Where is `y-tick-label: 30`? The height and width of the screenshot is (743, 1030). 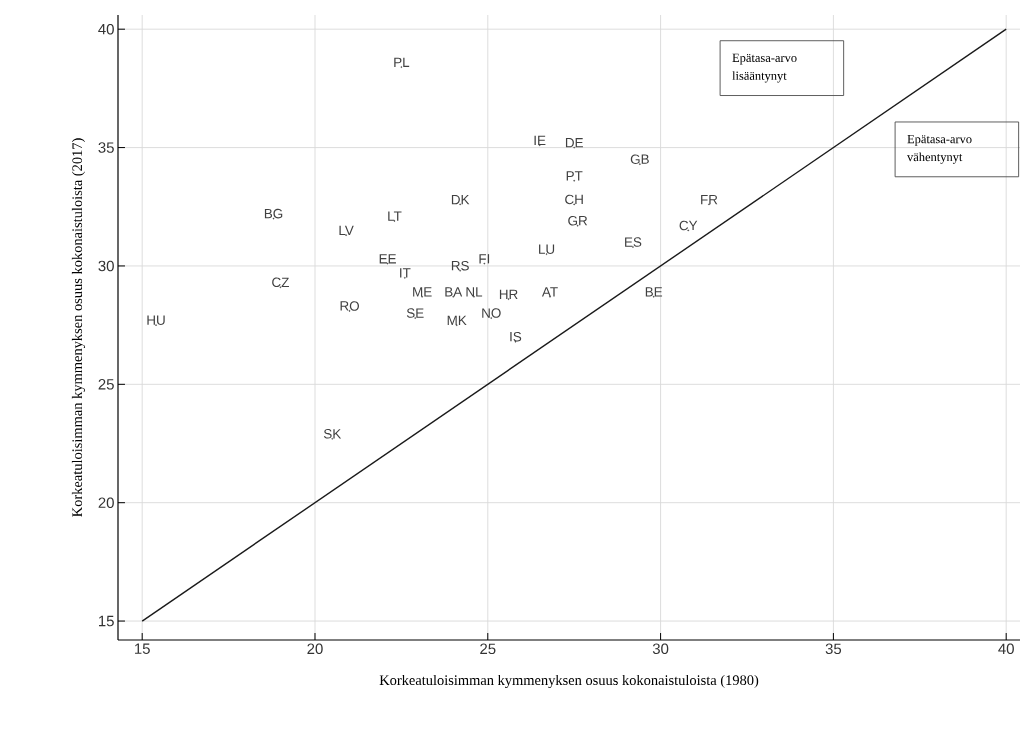 y-tick-label: 30 is located at coordinates (106, 266).